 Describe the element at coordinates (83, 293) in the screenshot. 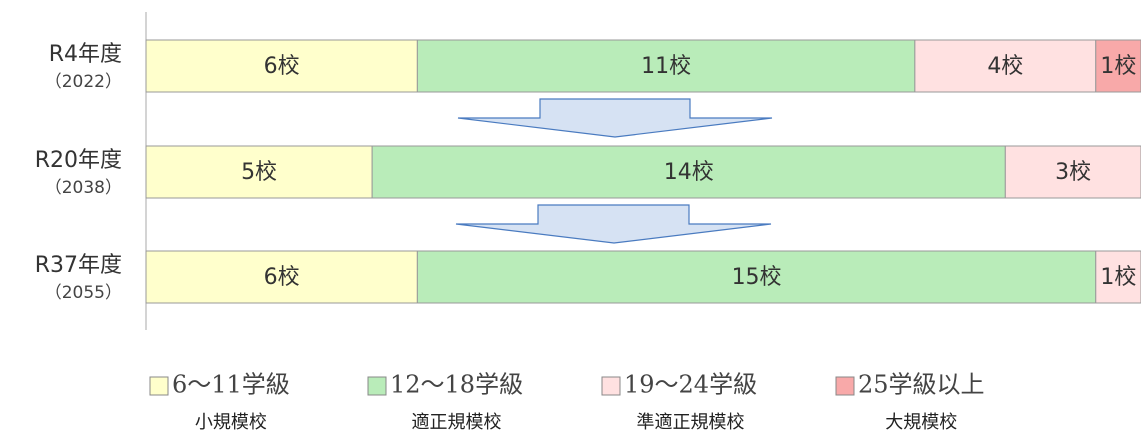

I see `category-year: （2055）` at that location.